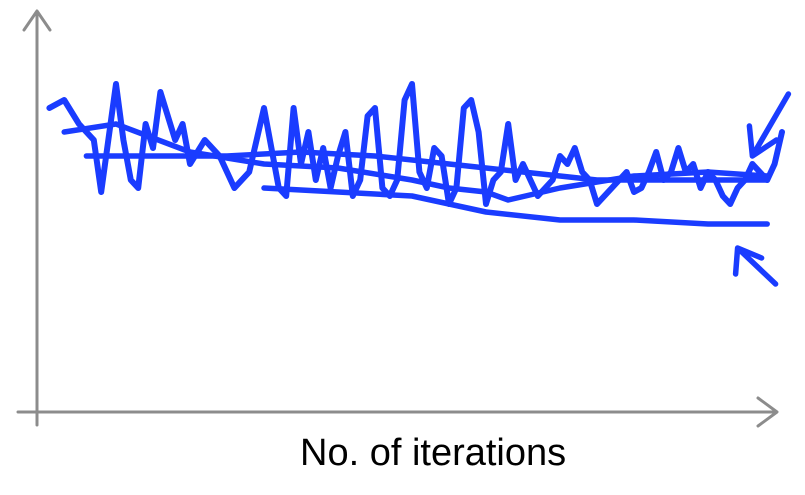  Describe the element at coordinates (37, 20) in the screenshot. I see `y-axis-arrowhead` at that location.